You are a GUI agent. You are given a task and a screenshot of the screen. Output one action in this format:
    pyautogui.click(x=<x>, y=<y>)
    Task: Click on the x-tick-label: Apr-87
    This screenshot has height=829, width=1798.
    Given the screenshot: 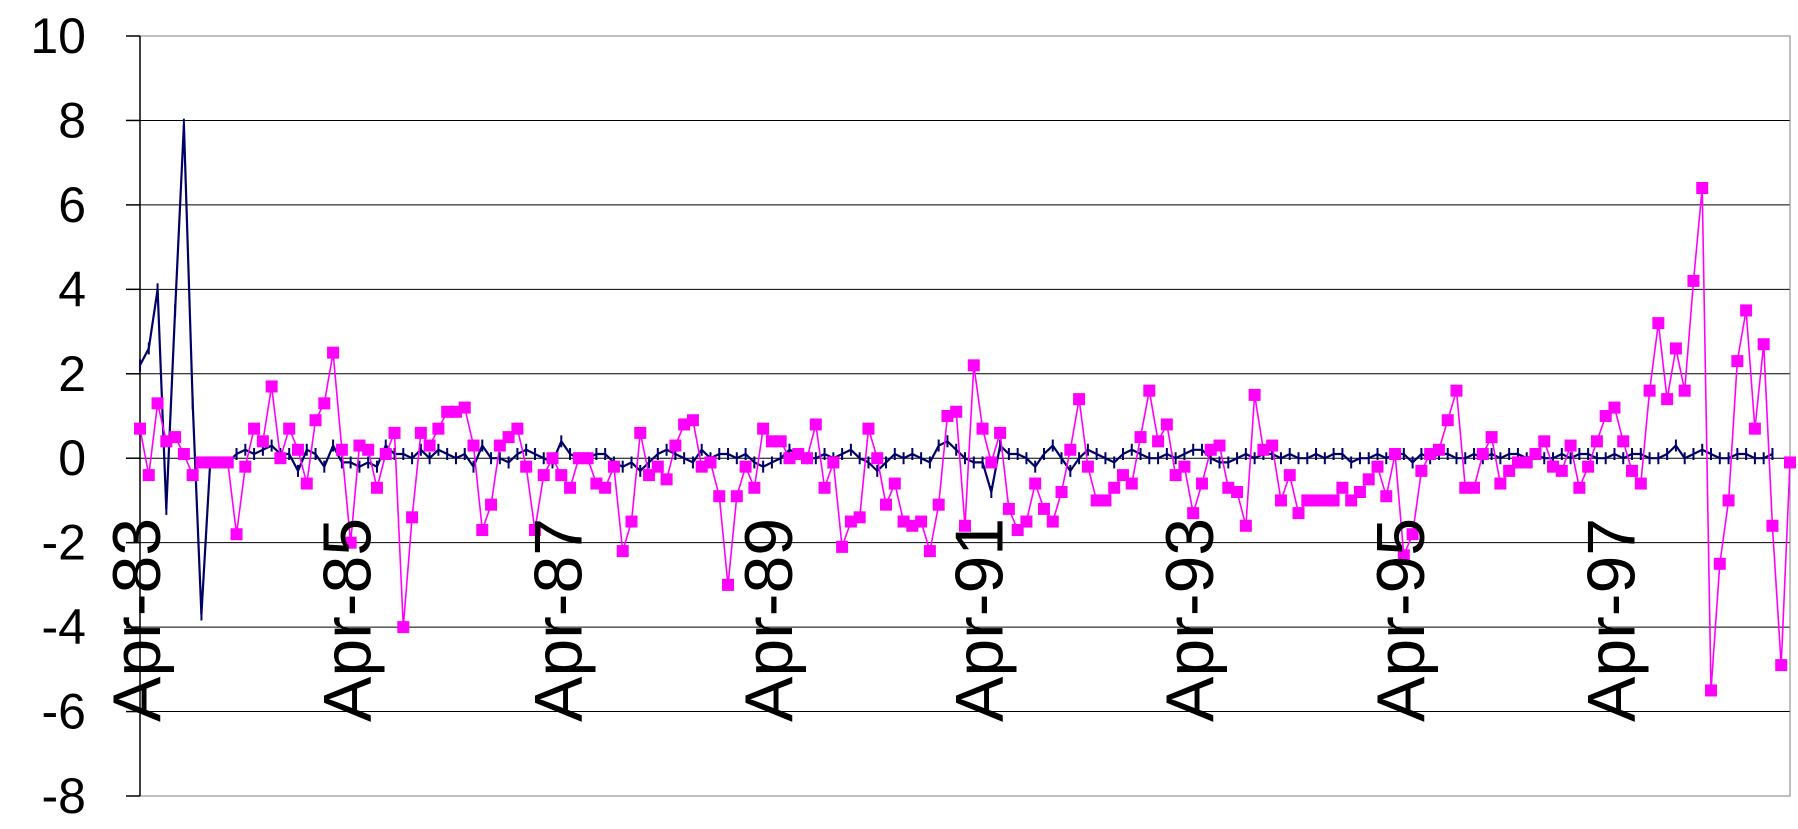 What is the action you would take?
    pyautogui.click(x=558, y=620)
    